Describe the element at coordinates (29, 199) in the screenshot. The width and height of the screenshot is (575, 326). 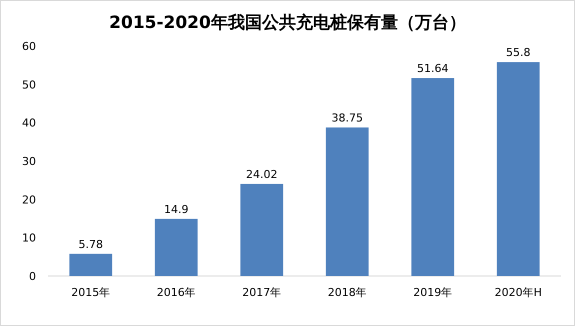
I see `y-tick-label: 20` at that location.